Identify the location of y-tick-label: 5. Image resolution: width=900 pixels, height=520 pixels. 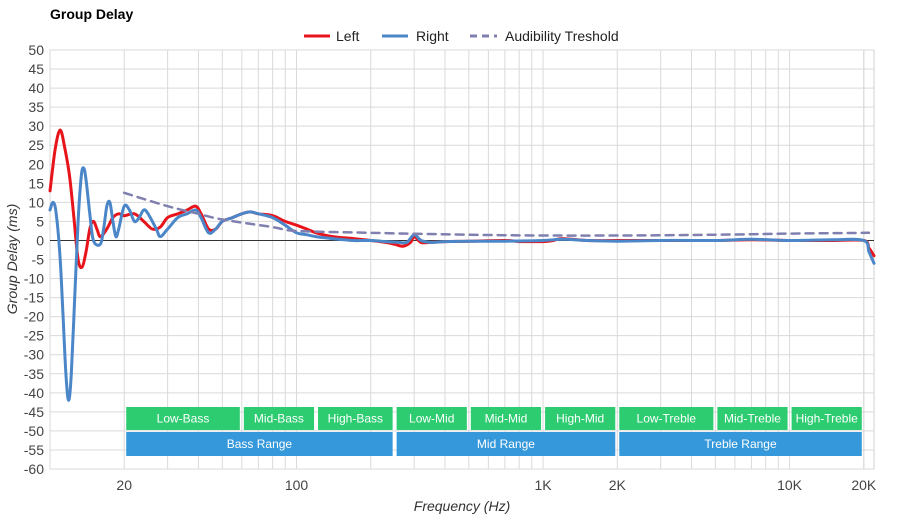
(40, 221).